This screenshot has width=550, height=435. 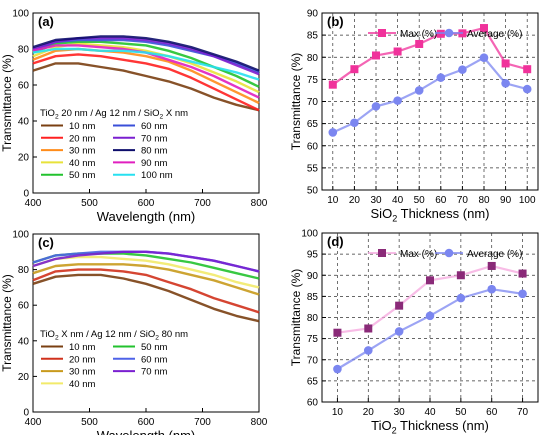 I want to click on x-axis-label: SiO2 Thickness (nm), so click(x=430, y=215).